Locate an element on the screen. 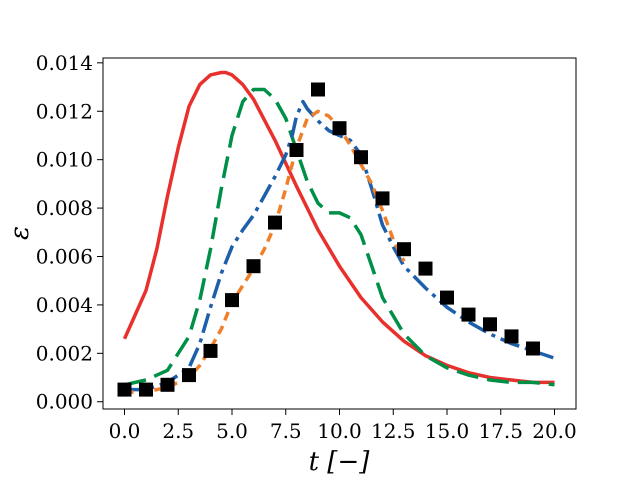 The height and width of the screenshot is (480, 640). x-tick-label: 17.5 is located at coordinates (500, 431).